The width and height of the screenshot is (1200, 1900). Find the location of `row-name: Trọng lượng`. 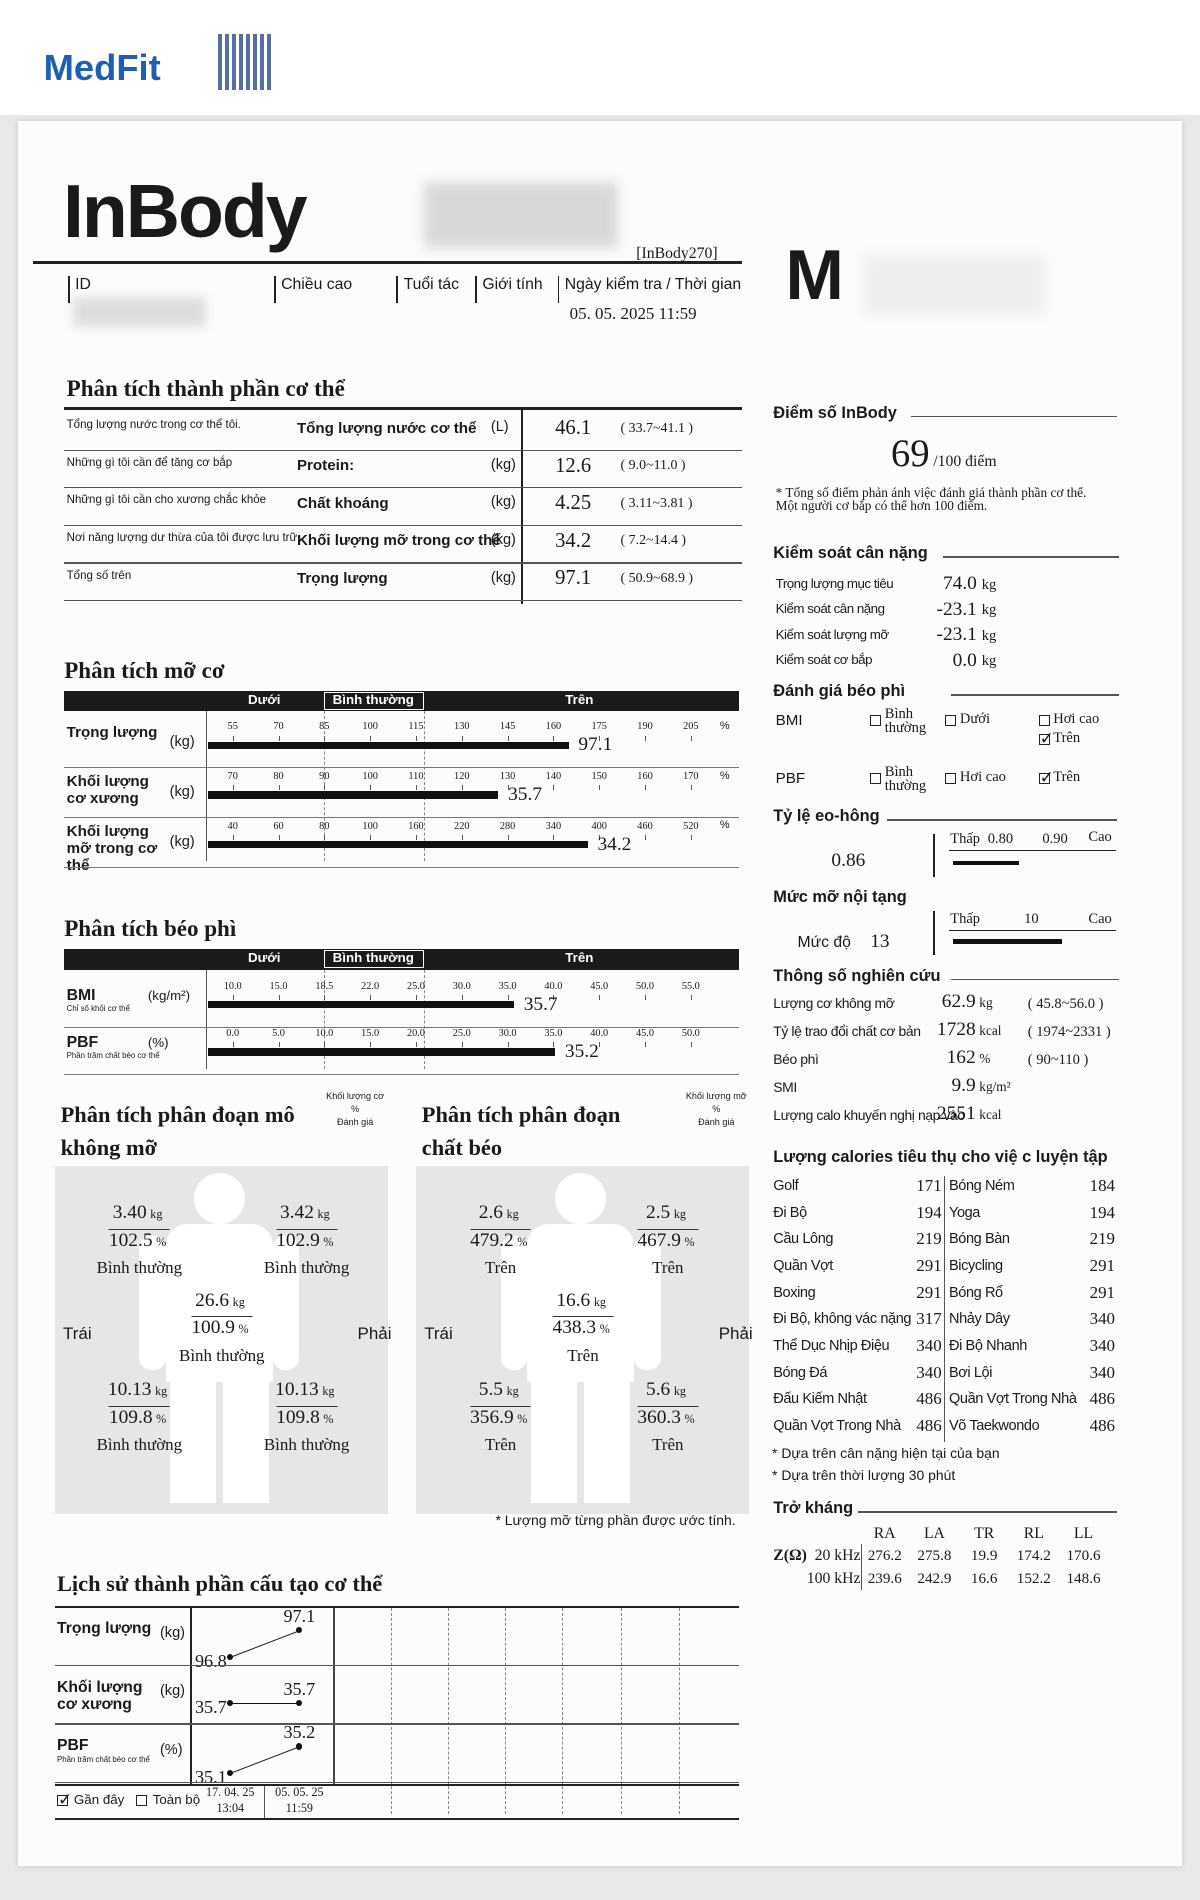

row-name: Trọng lượng is located at coordinates (342, 578).